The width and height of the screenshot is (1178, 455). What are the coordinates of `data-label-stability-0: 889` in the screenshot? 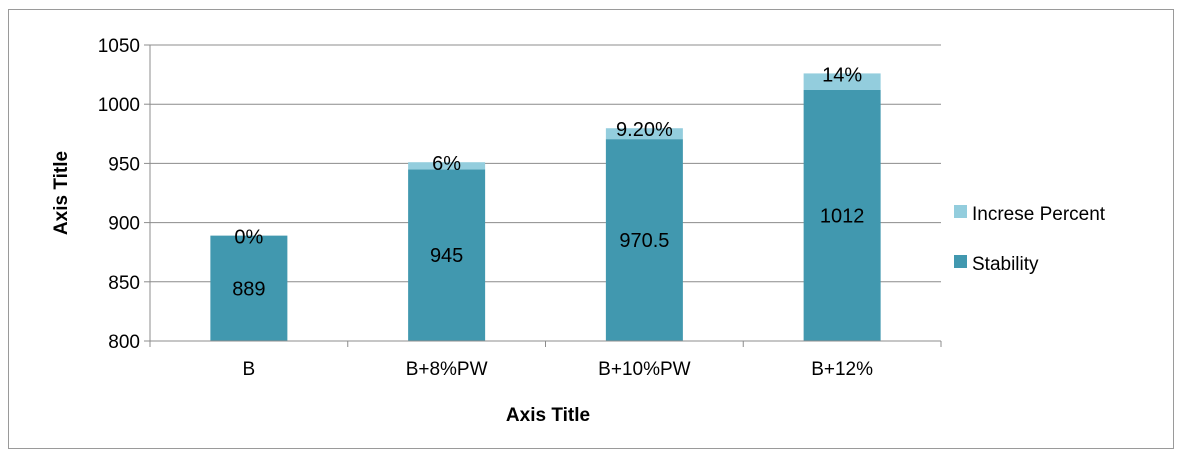 It's located at (248, 289).